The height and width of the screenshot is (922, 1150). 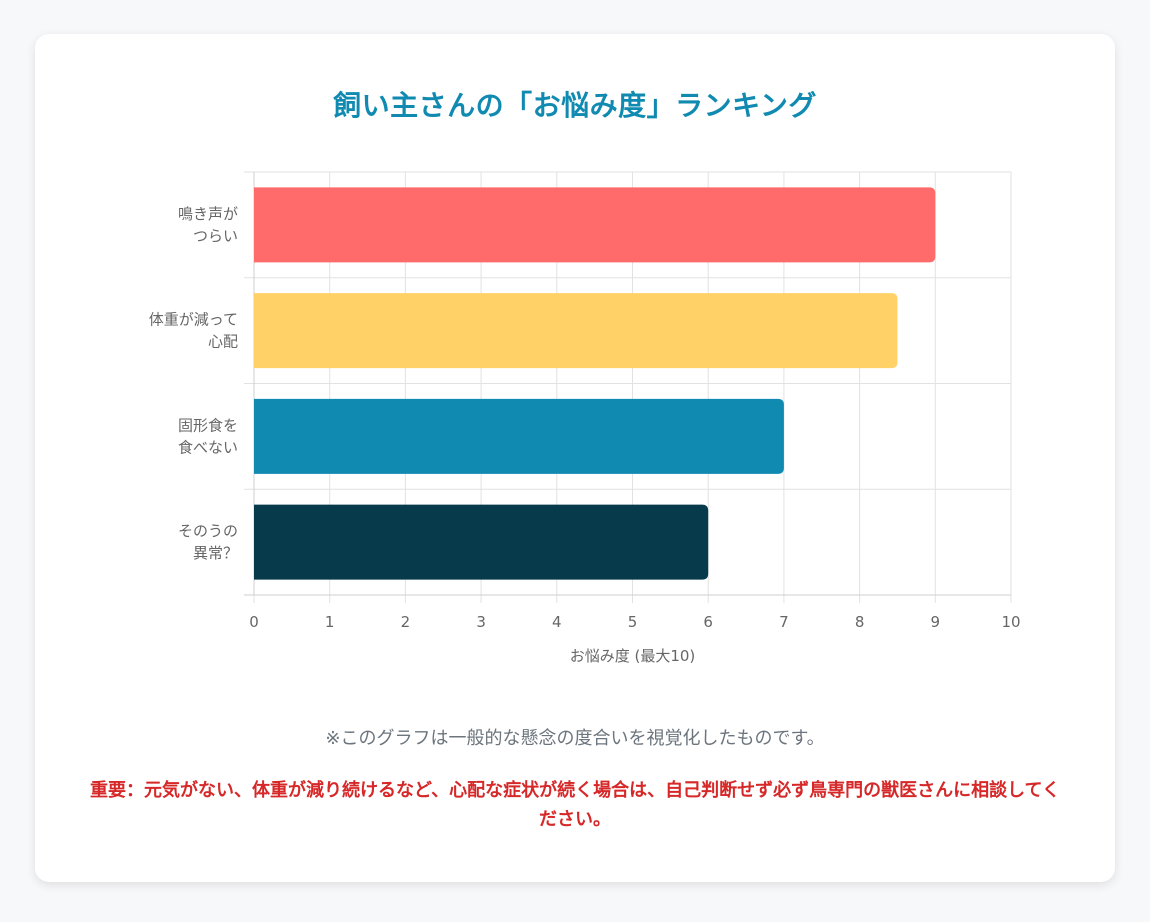 What do you see at coordinates (254, 622) in the screenshot?
I see `x-tick-label: 0` at bounding box center [254, 622].